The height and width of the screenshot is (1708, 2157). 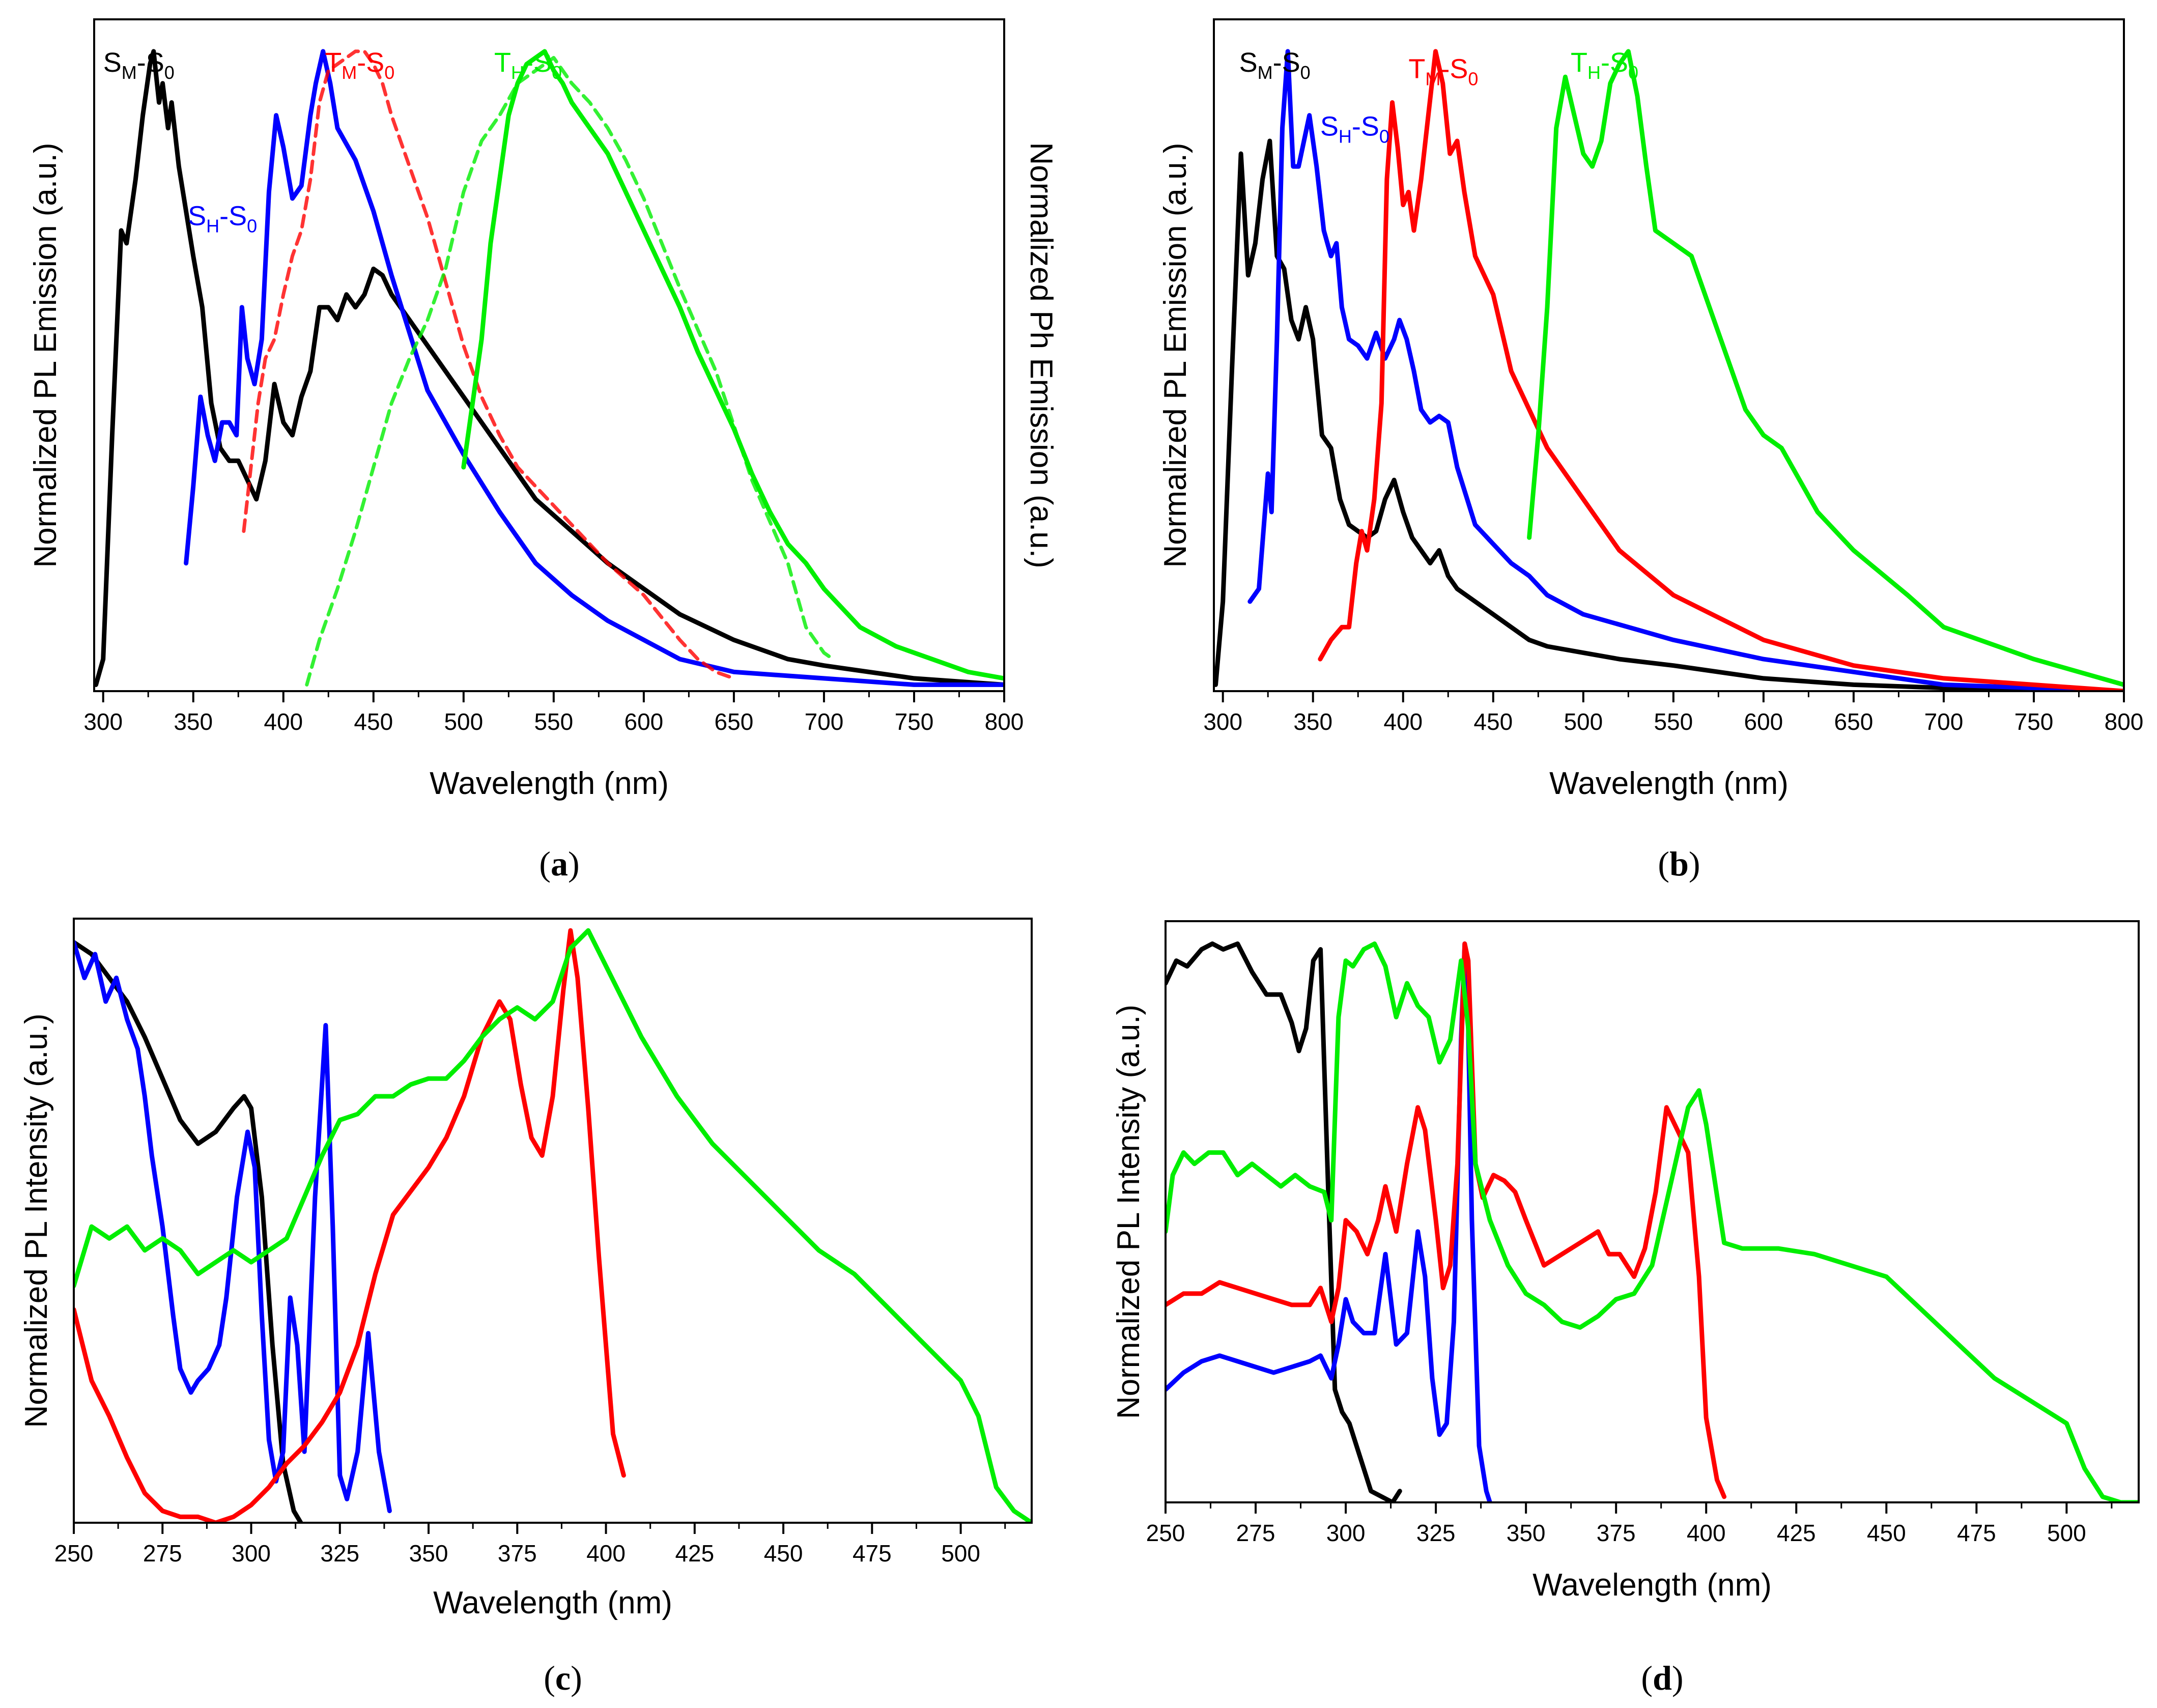 What do you see at coordinates (2066, 1533) in the screenshot?
I see `x-tick-label-d-10: 500` at bounding box center [2066, 1533].